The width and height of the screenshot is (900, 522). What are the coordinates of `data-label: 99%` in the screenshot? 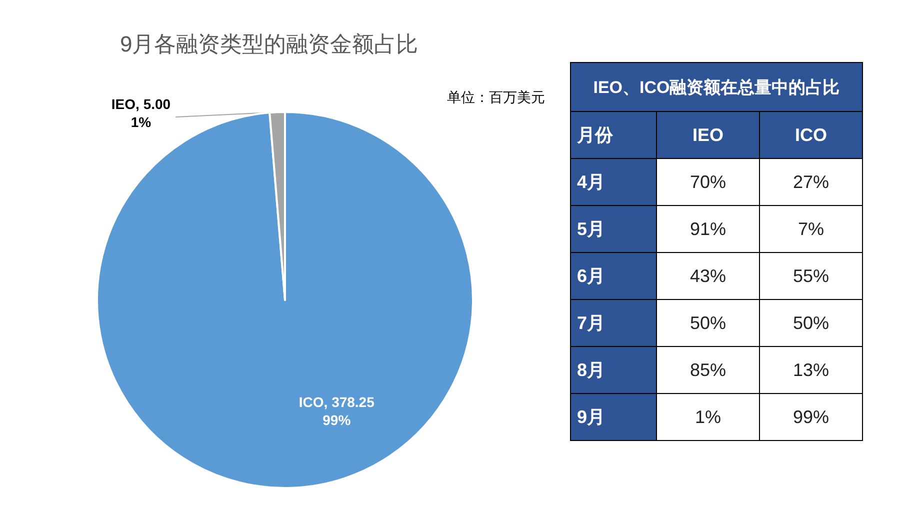 It's located at (811, 417).